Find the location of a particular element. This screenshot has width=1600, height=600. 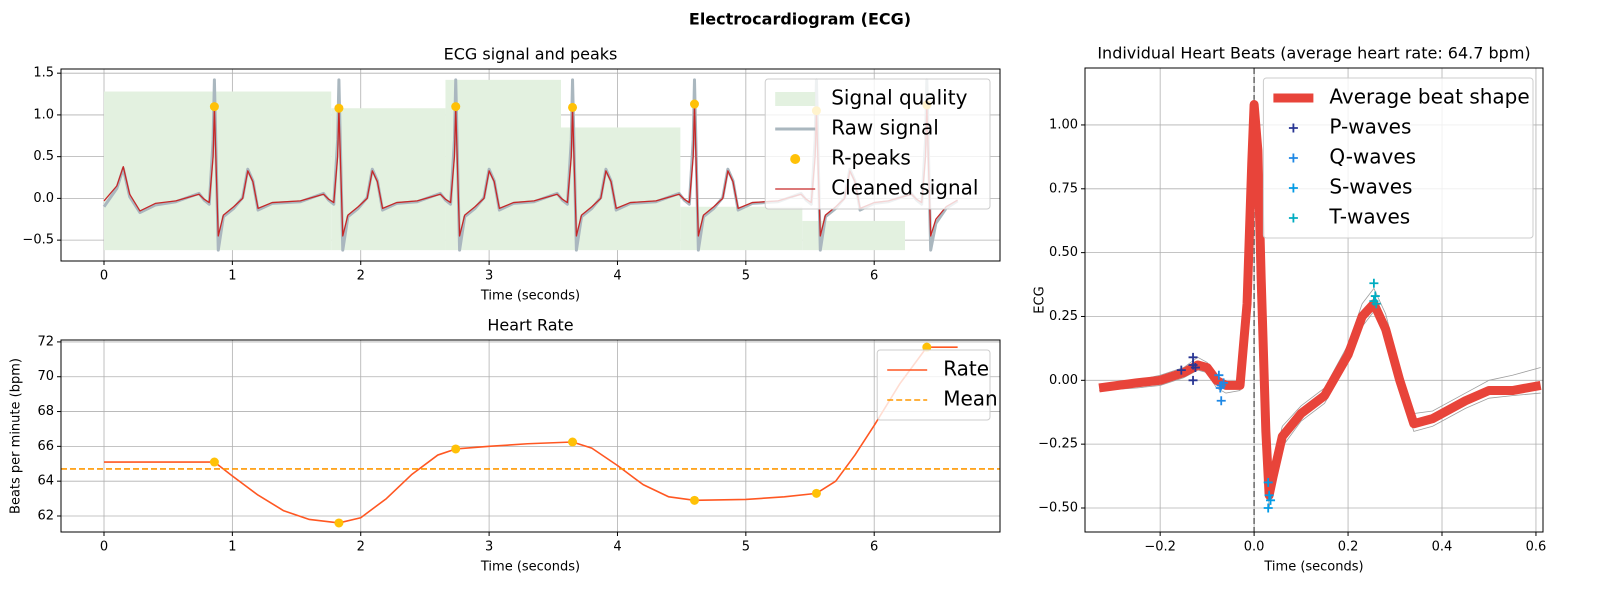

y-tick-label: 0.75 is located at coordinates (1063, 188).